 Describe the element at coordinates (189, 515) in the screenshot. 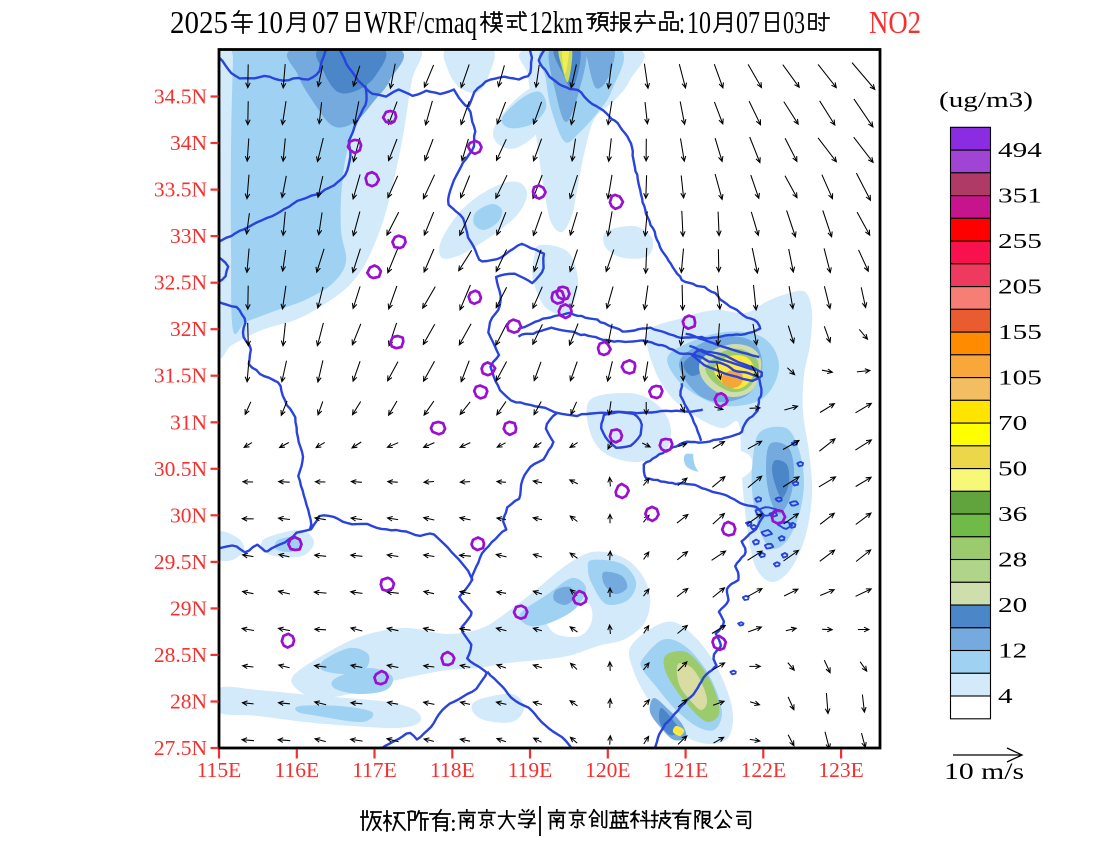

I see `svg-text: 30N` at that location.